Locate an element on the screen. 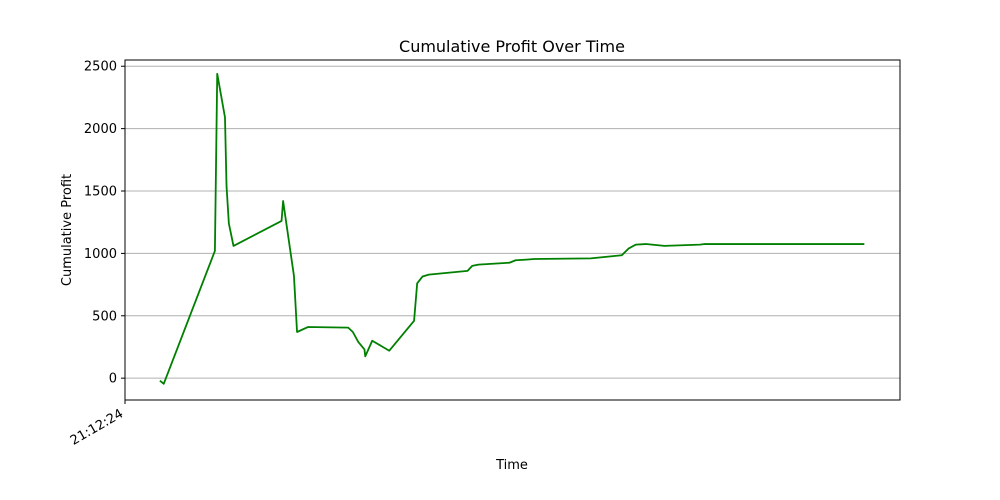 The image size is (1000, 500). y-tick-label: 2500 is located at coordinates (100, 67).